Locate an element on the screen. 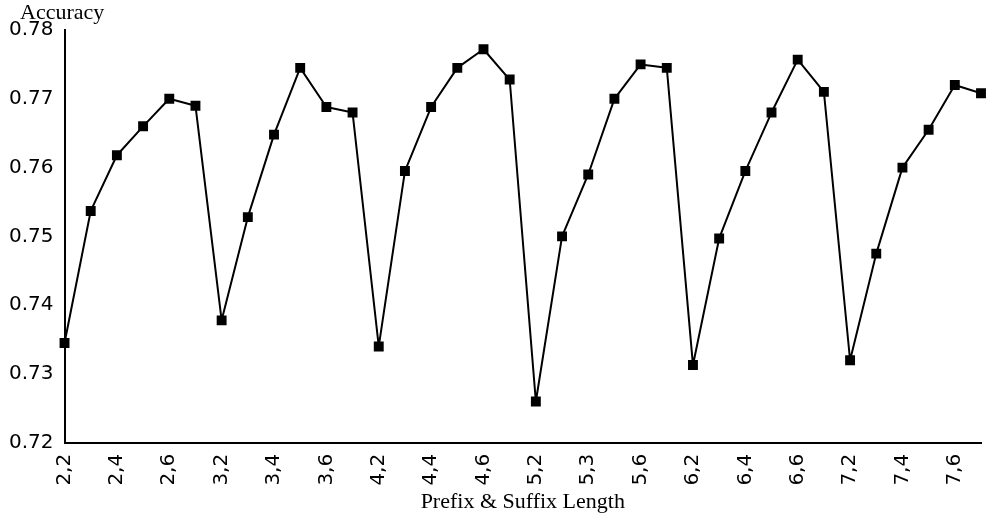 The height and width of the screenshot is (515, 1008). x-tick-label: 3,6 is located at coordinates (324, 469).